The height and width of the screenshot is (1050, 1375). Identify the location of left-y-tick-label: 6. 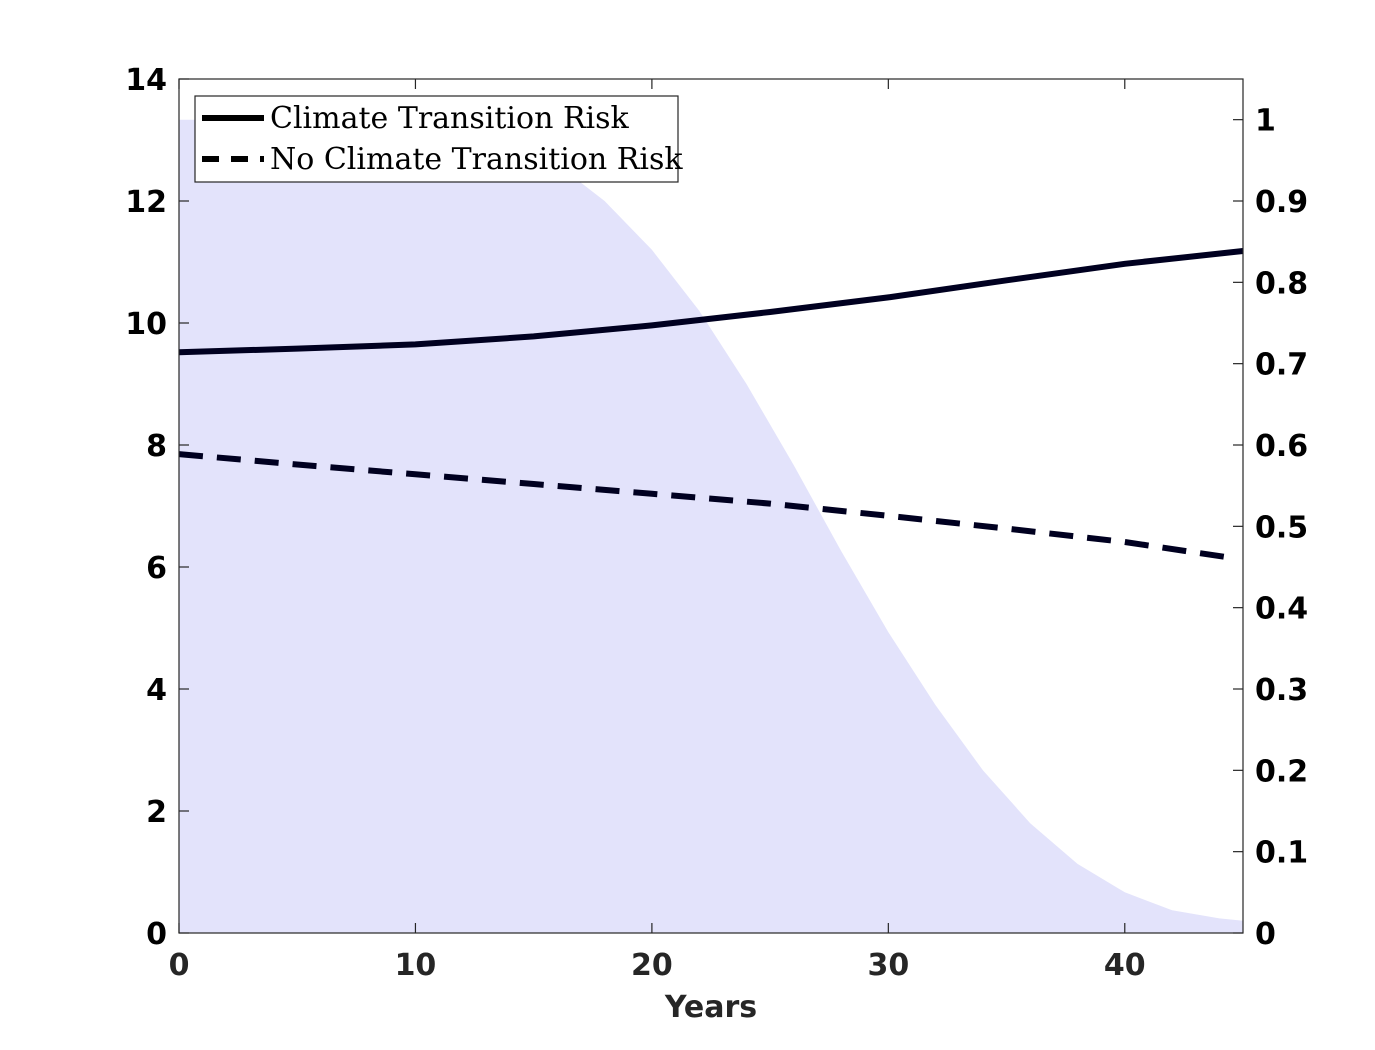
(156, 568).